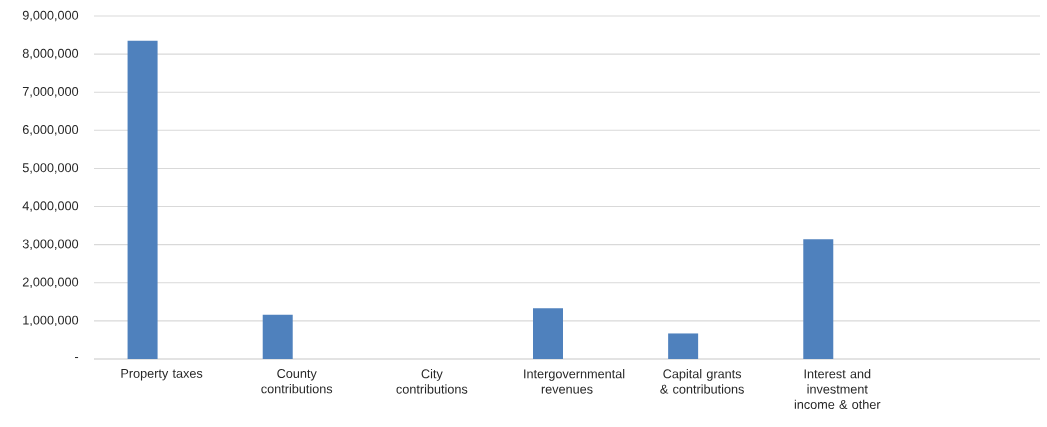 This screenshot has height=427, width=1047. Describe the element at coordinates (50, 92) in the screenshot. I see `y-tick-label: 7,000,000` at that location.